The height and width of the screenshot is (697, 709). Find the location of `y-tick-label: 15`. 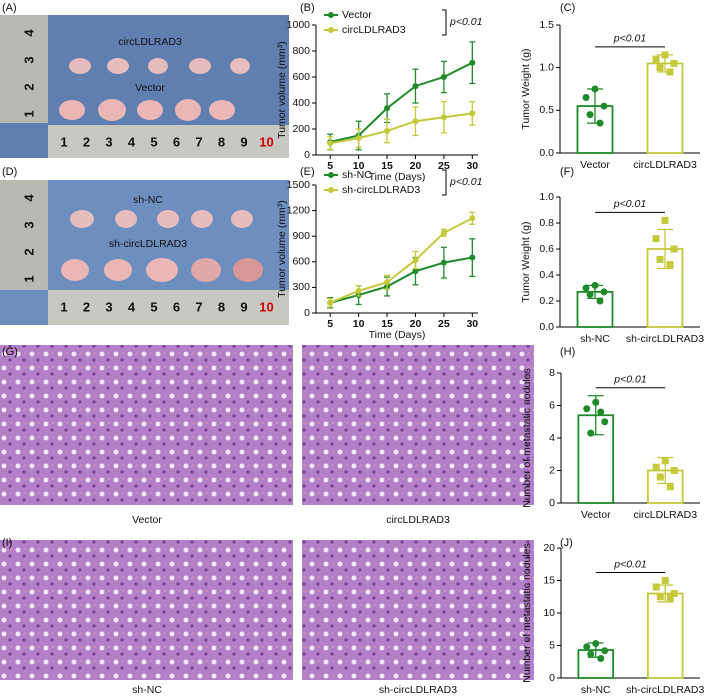

y-tick-label: 15 is located at coordinates (549, 580).